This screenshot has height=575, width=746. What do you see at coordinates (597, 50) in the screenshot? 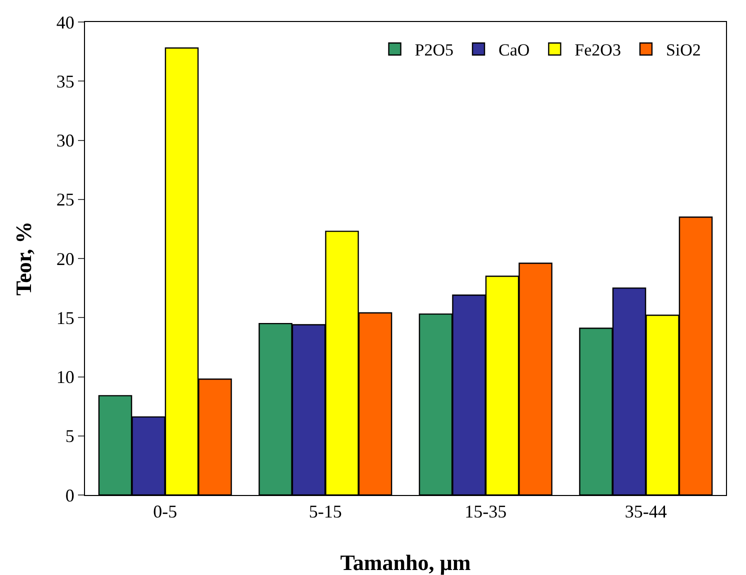
I see `legend-label: Fe2O3` at bounding box center [597, 50].